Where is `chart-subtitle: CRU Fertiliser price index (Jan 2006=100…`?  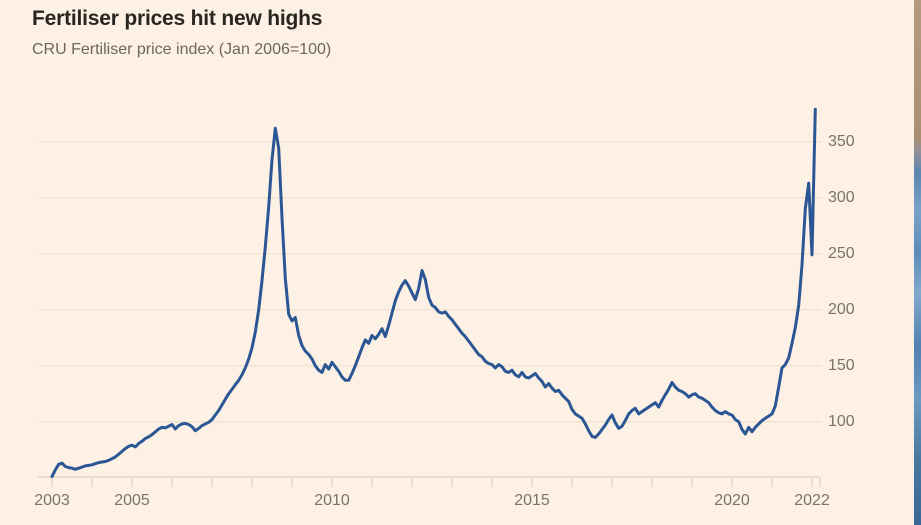 chart-subtitle: CRU Fertiliser price index (Jan 2006=100… is located at coordinates (182, 49).